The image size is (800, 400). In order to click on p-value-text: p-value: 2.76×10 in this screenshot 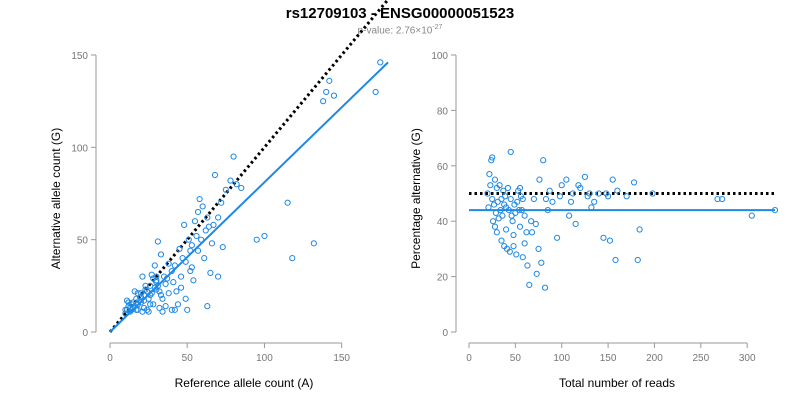, I will do `click(395, 31)`.